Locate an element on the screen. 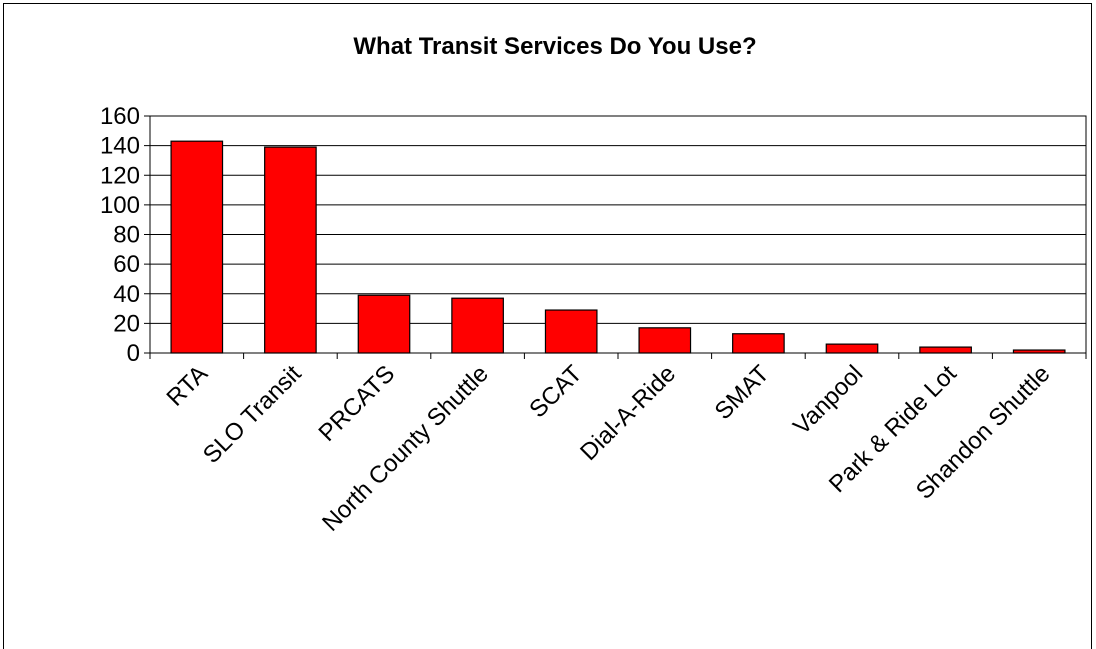 Image resolution: width=1096 pixels, height=649 pixels. y-tick-label: 20 is located at coordinates (126, 323).